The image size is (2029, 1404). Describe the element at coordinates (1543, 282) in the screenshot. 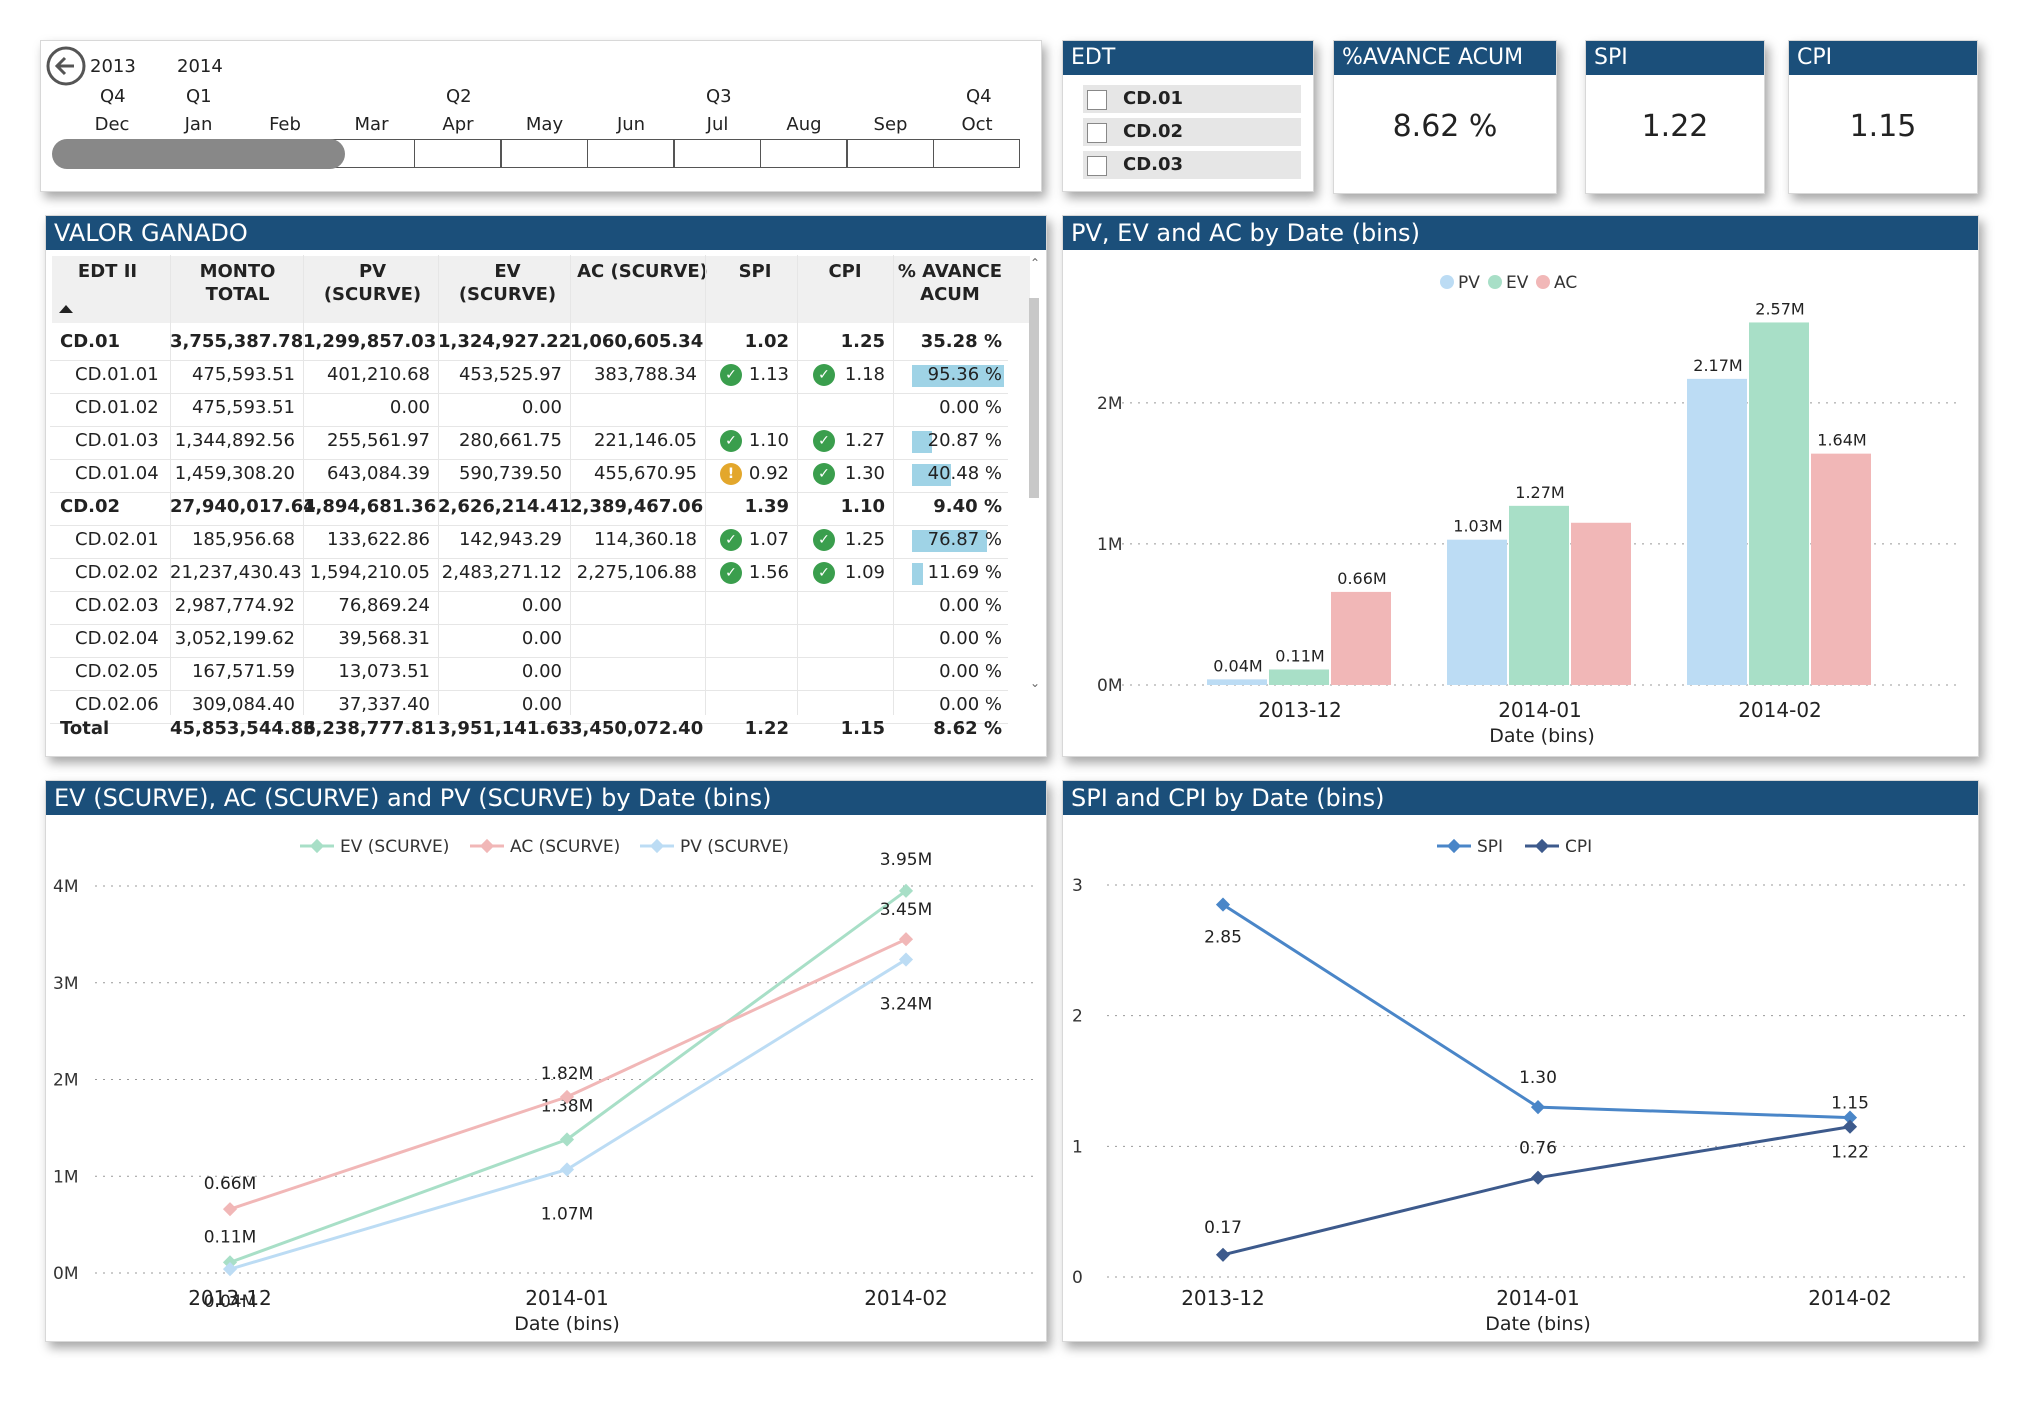

I see `legend-swatch` at that location.